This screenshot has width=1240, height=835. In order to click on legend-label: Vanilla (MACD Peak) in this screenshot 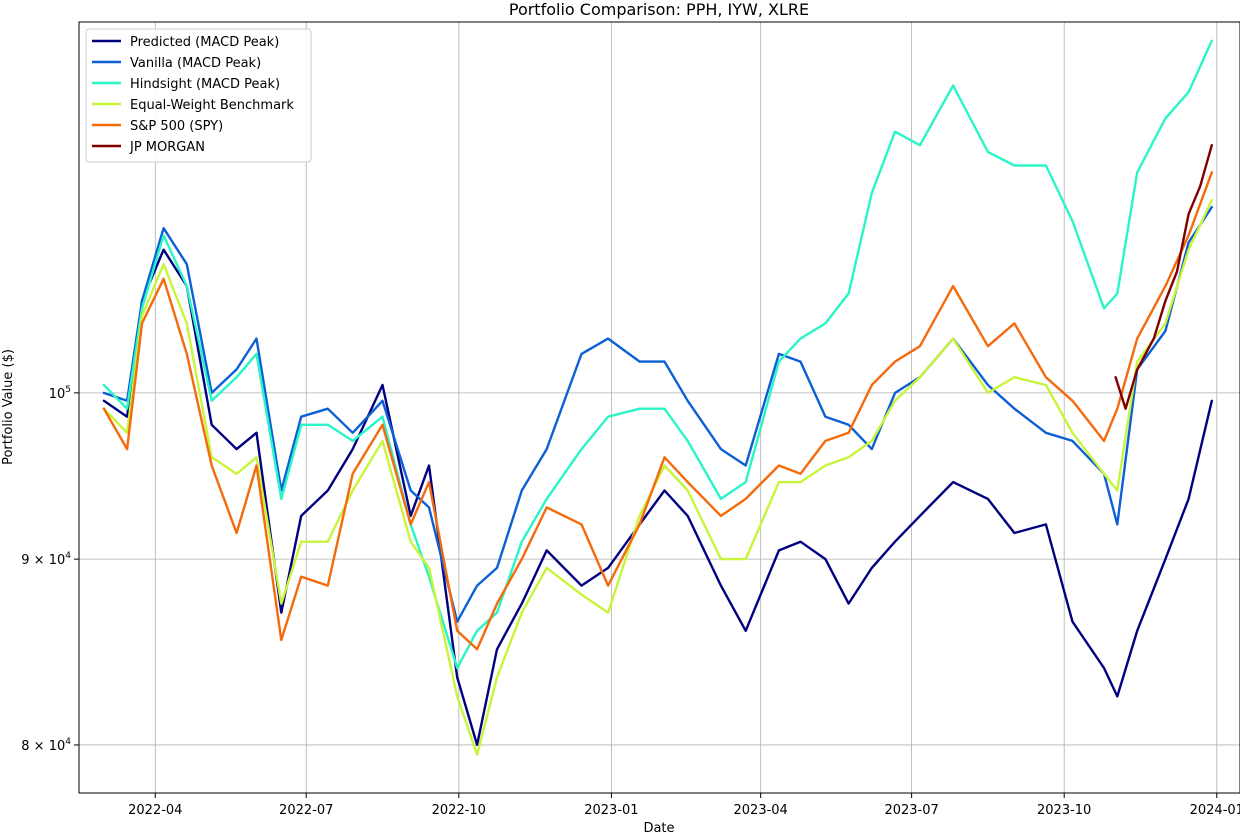, I will do `click(195, 63)`.